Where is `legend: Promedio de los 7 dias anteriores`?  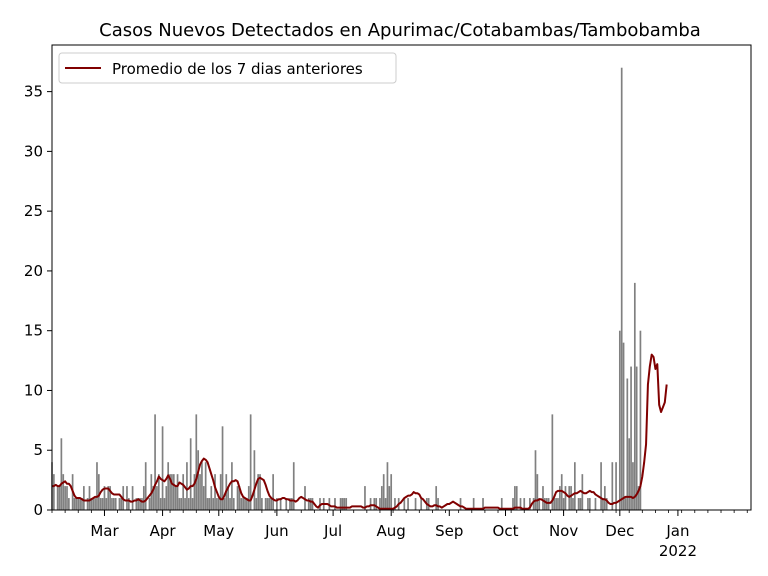 legend: Promedio de los 7 dias anteriores is located at coordinates (227, 68).